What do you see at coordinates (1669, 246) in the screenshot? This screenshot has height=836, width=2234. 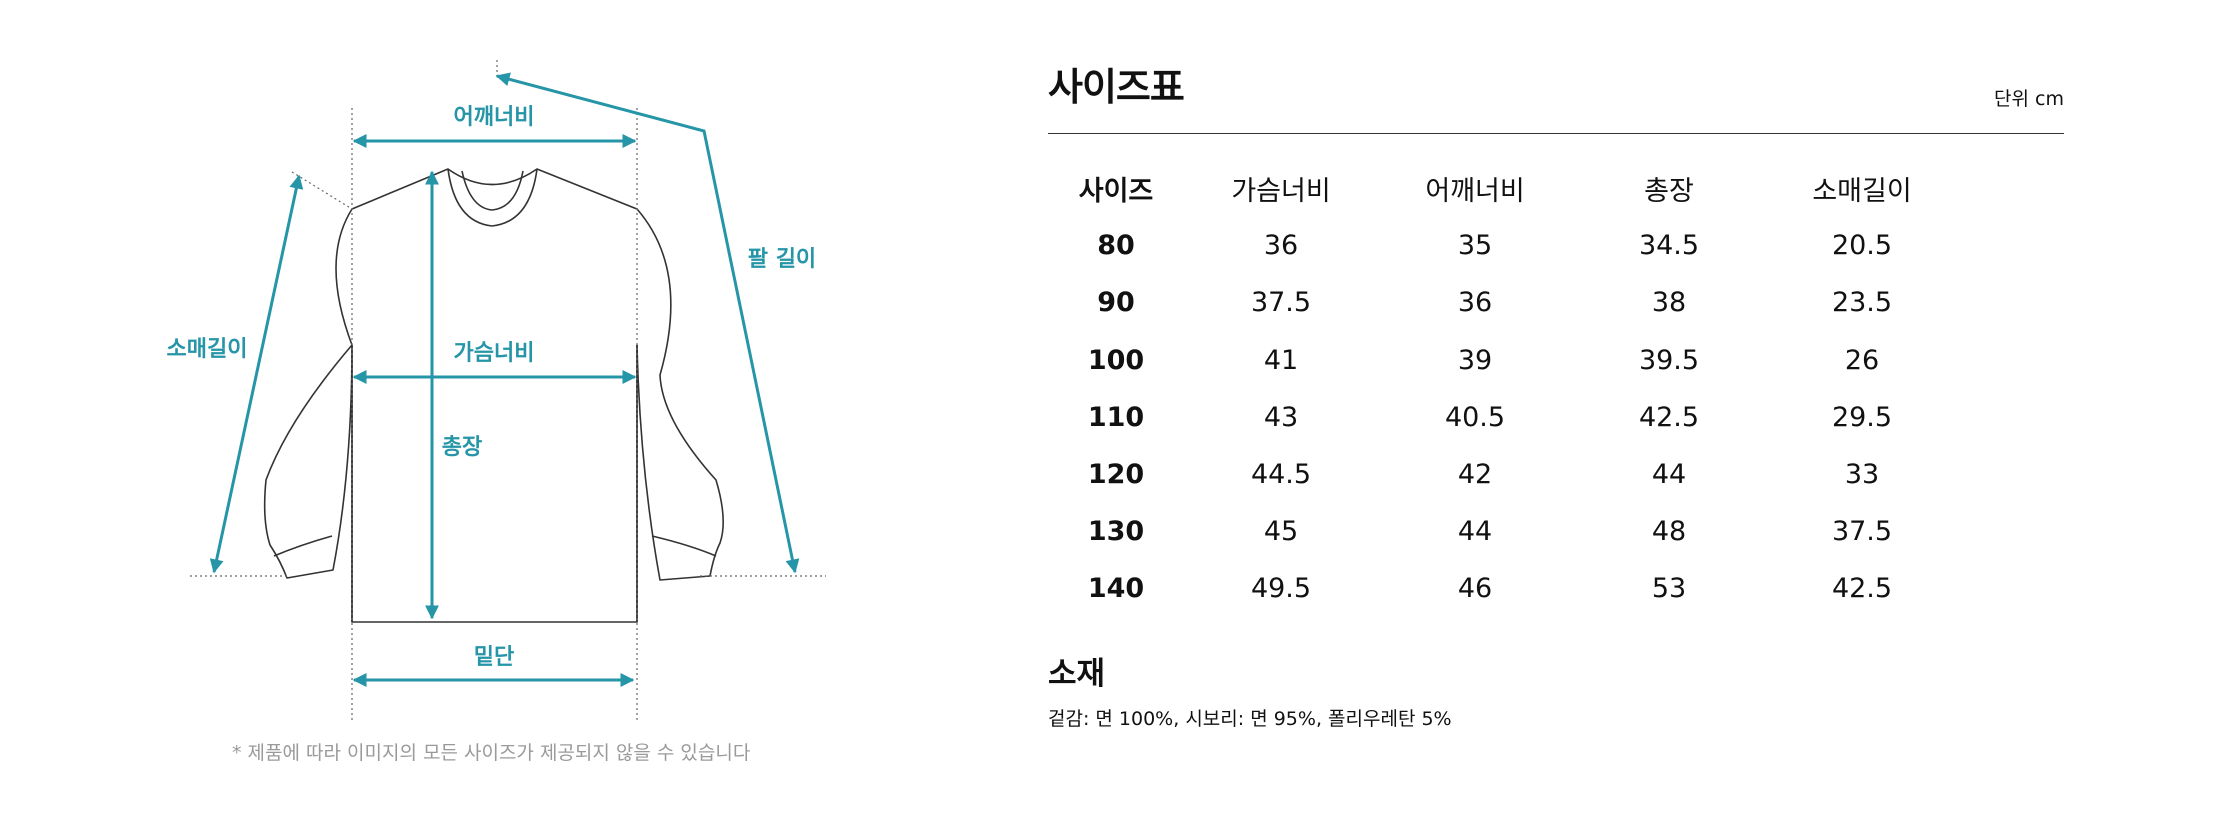 I see `cell-length: 34.5` at bounding box center [1669, 246].